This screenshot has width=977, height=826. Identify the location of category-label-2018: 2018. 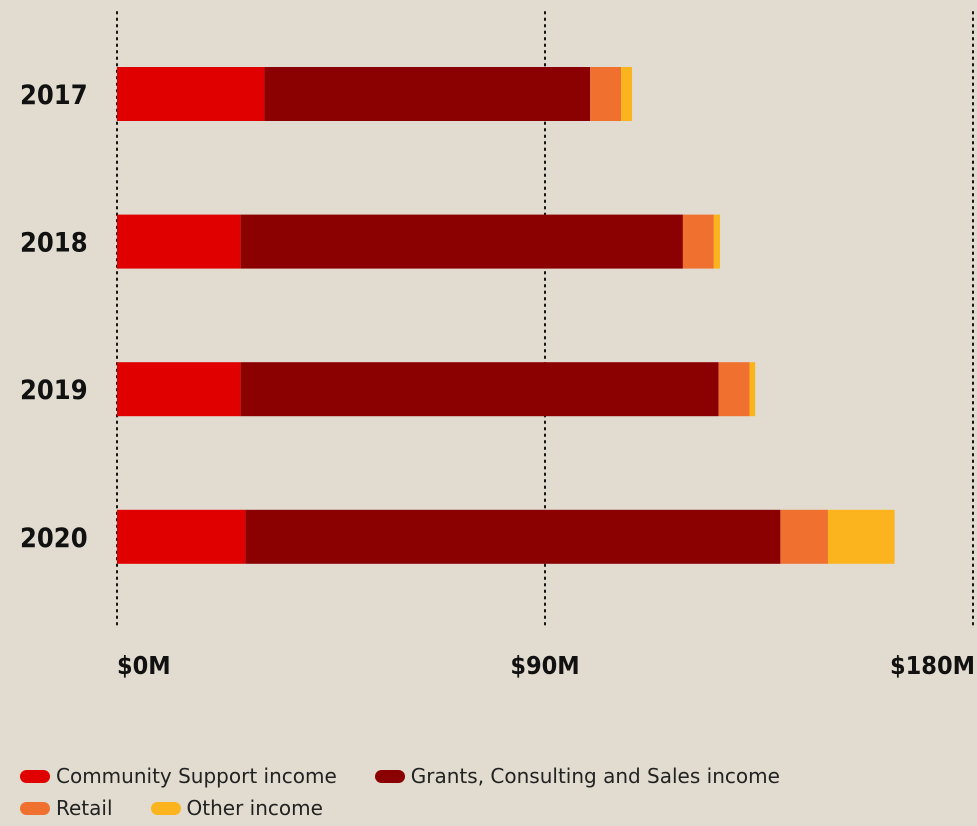
(54, 243).